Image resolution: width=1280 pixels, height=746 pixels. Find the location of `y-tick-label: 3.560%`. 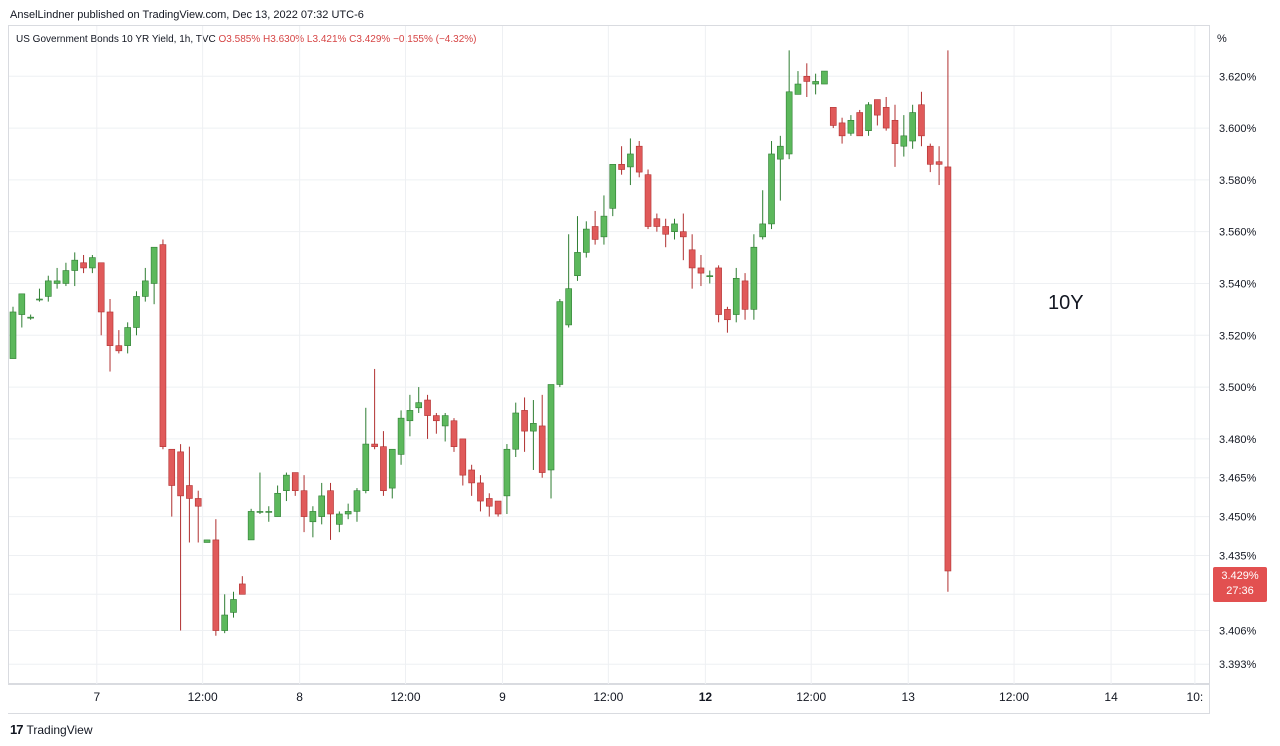

y-tick-label: 3.560% is located at coordinates (1238, 233).